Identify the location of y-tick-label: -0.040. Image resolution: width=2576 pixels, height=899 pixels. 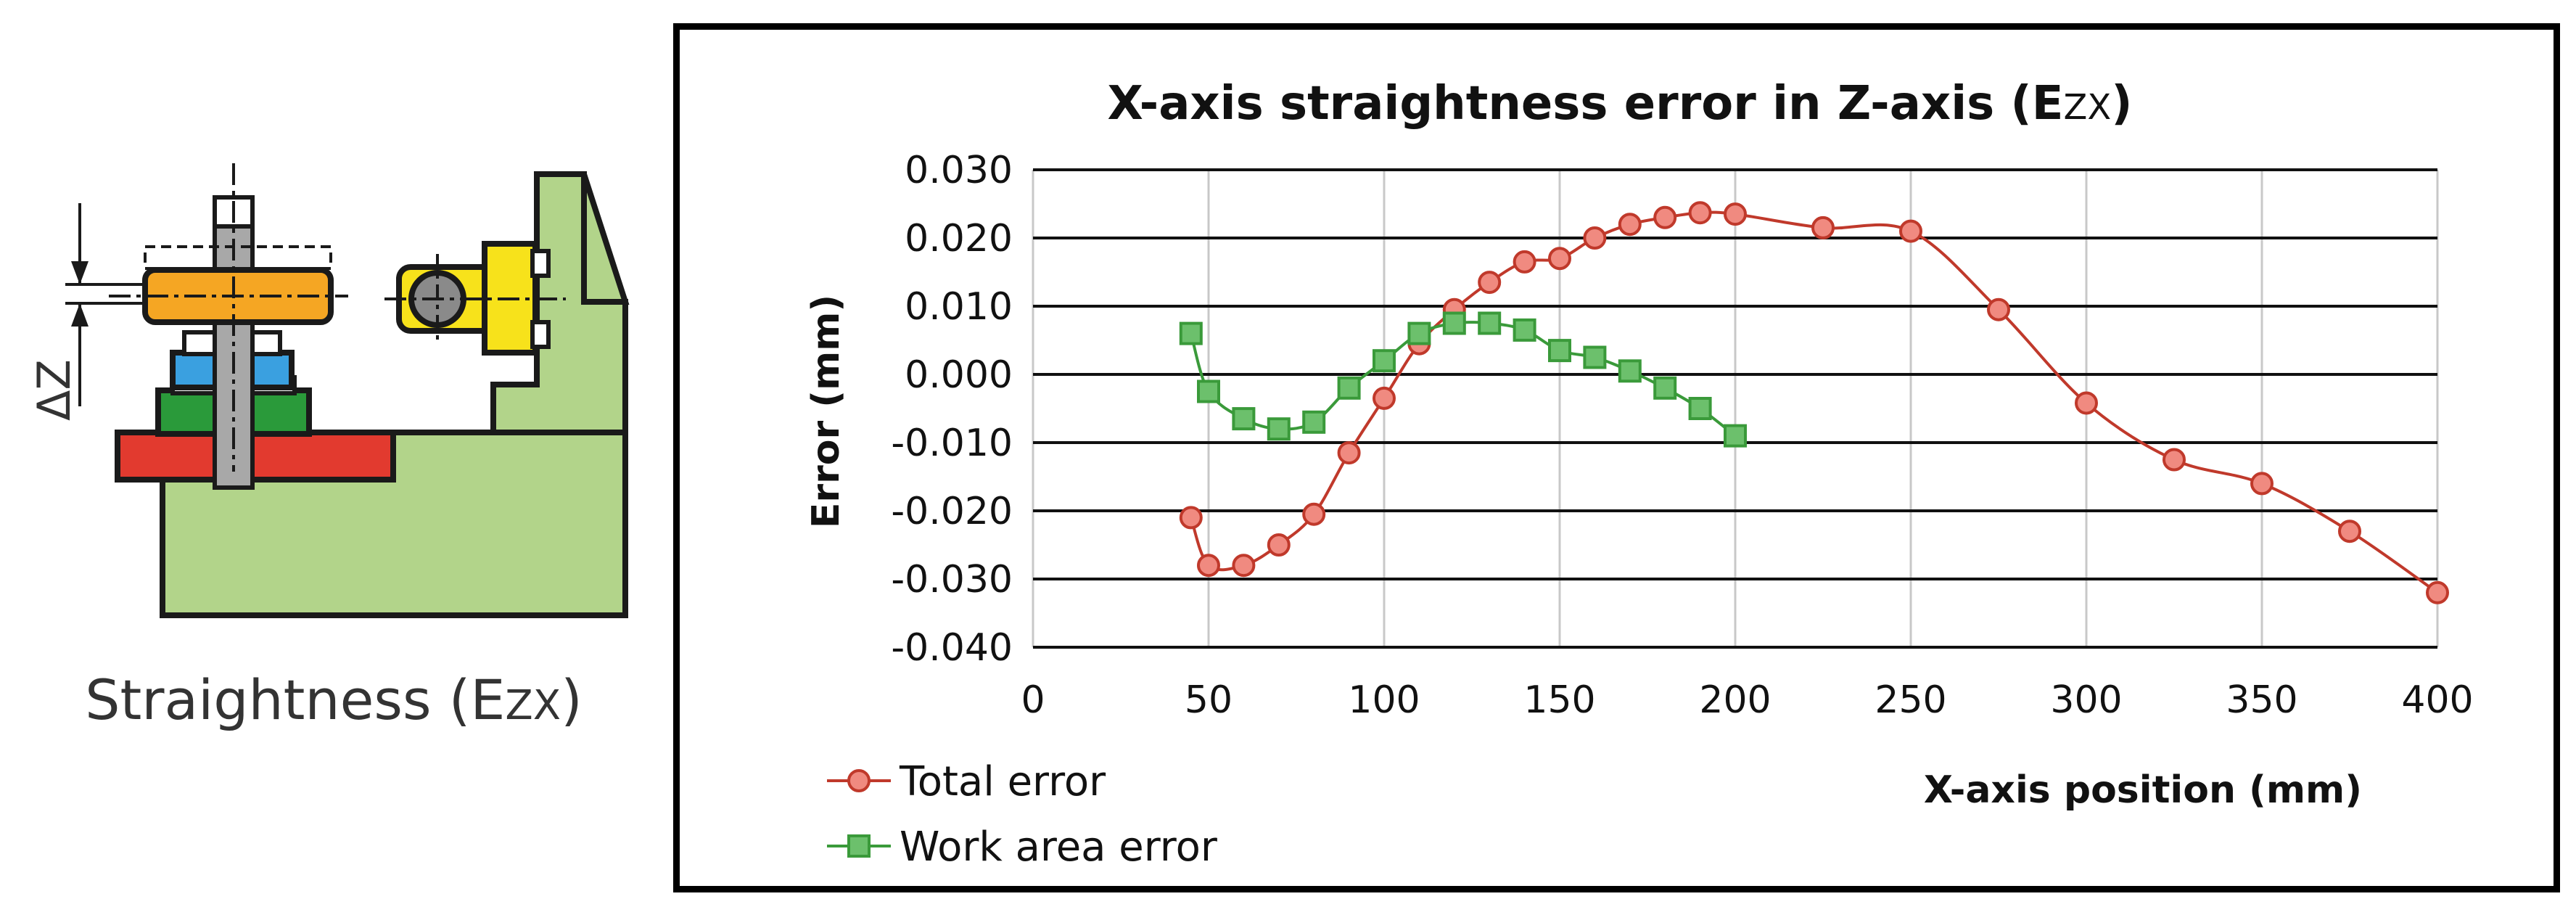
(952, 648).